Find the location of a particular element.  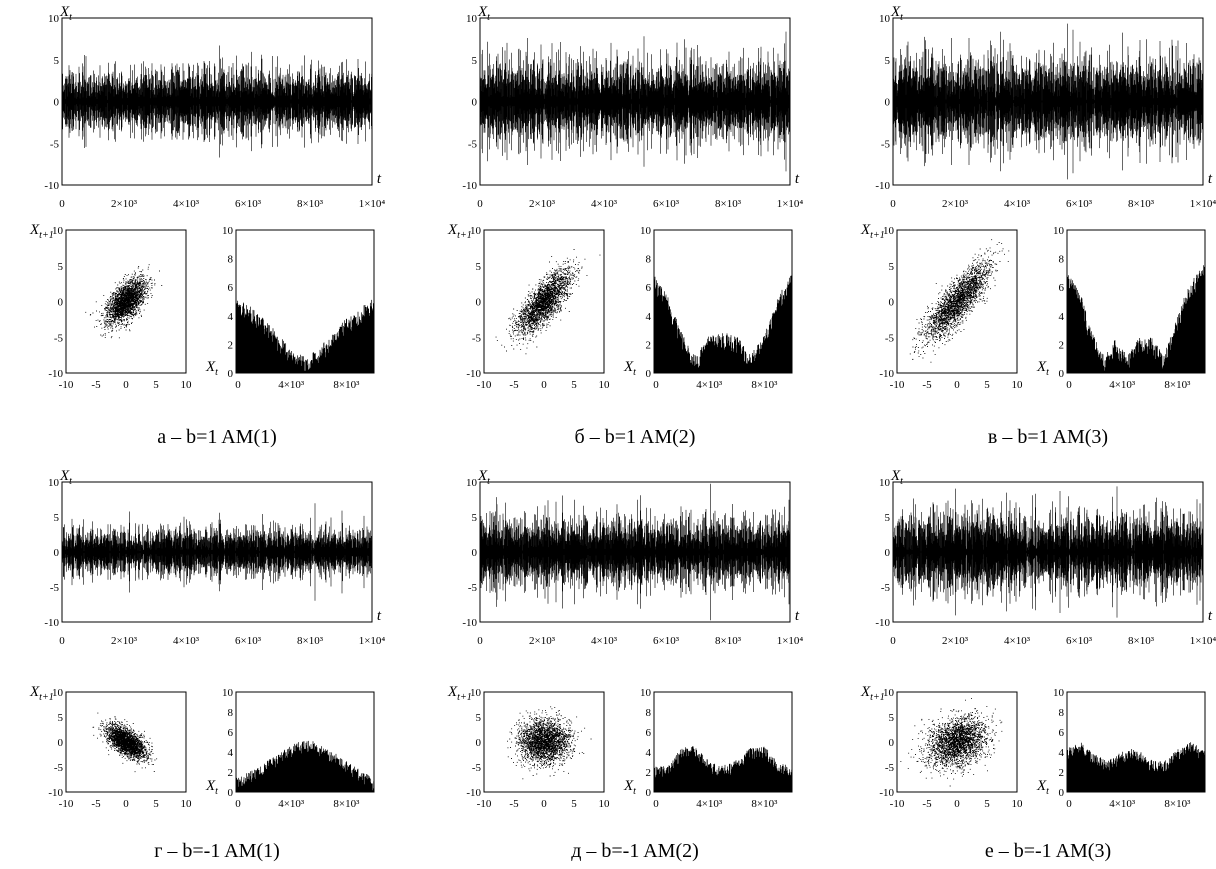

x-tick-label: -5 is located at coordinates (927, 804).